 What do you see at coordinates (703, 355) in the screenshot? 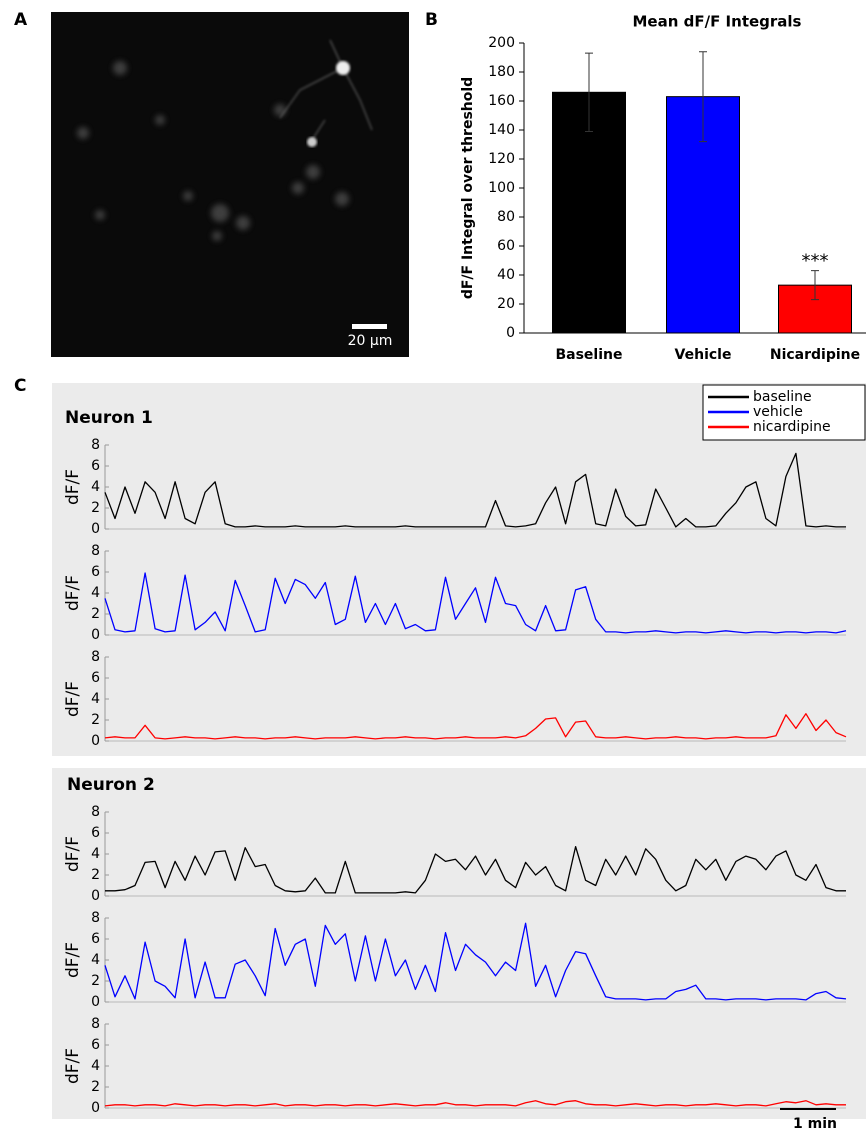
I see `x-tick-label: Vehicle` at bounding box center [703, 355].